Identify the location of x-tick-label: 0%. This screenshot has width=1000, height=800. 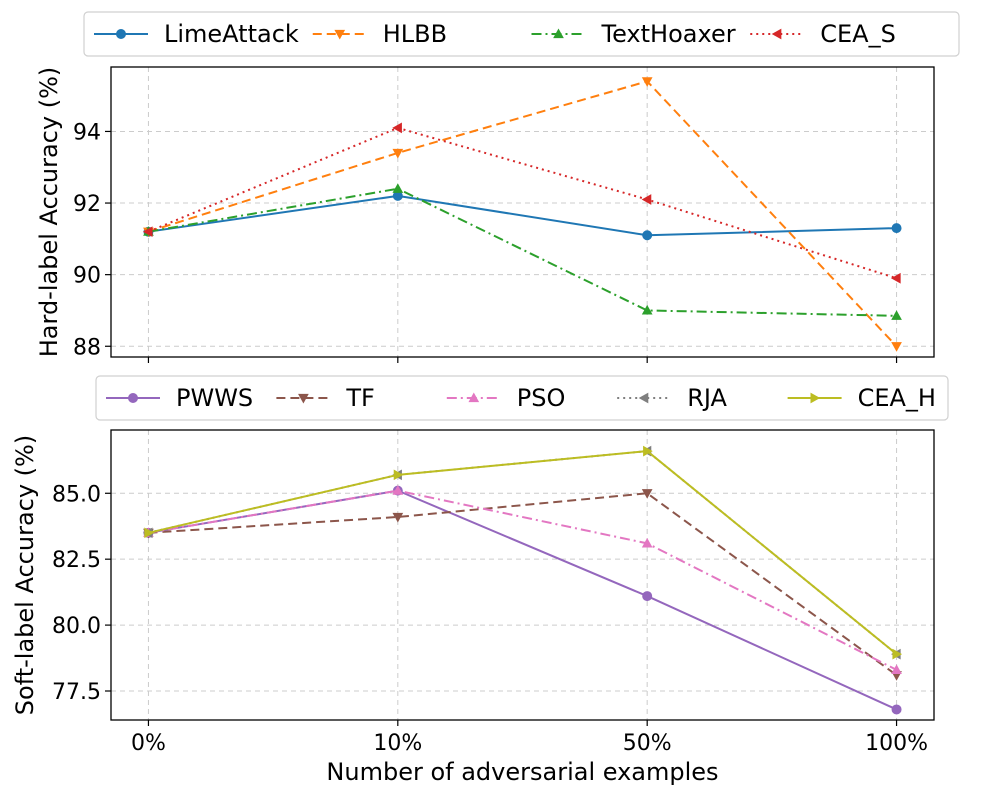
(148, 743).